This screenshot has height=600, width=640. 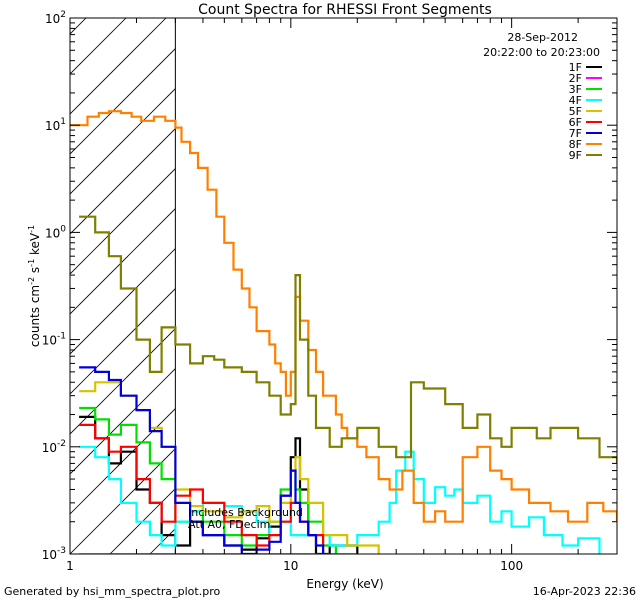 I want to click on y-tick-label: 10⁻³, so click(x=54, y=554).